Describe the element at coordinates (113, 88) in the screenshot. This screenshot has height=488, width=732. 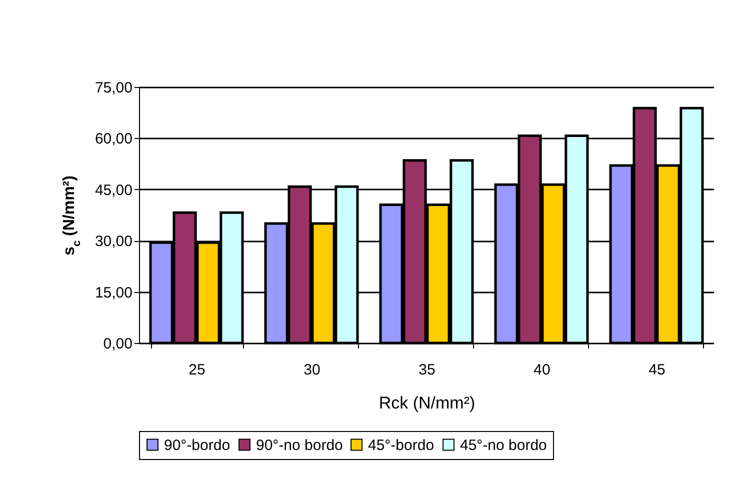
I see `y-tick-label: 75,00` at that location.